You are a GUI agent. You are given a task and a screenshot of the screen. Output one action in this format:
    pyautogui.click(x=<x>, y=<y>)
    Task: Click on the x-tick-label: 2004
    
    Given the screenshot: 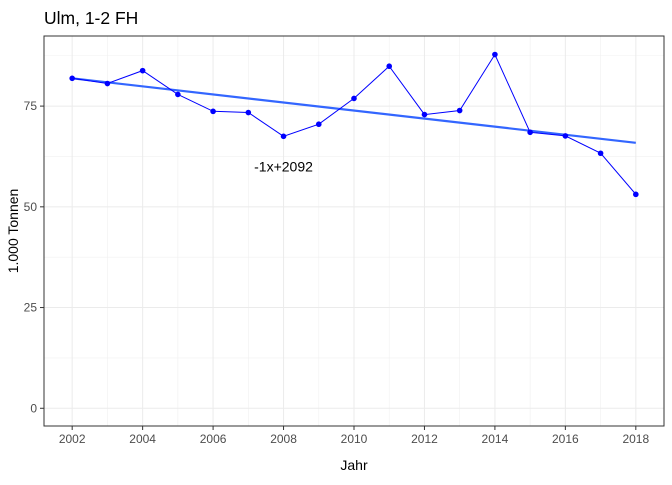 What is the action you would take?
    pyautogui.click(x=142, y=439)
    